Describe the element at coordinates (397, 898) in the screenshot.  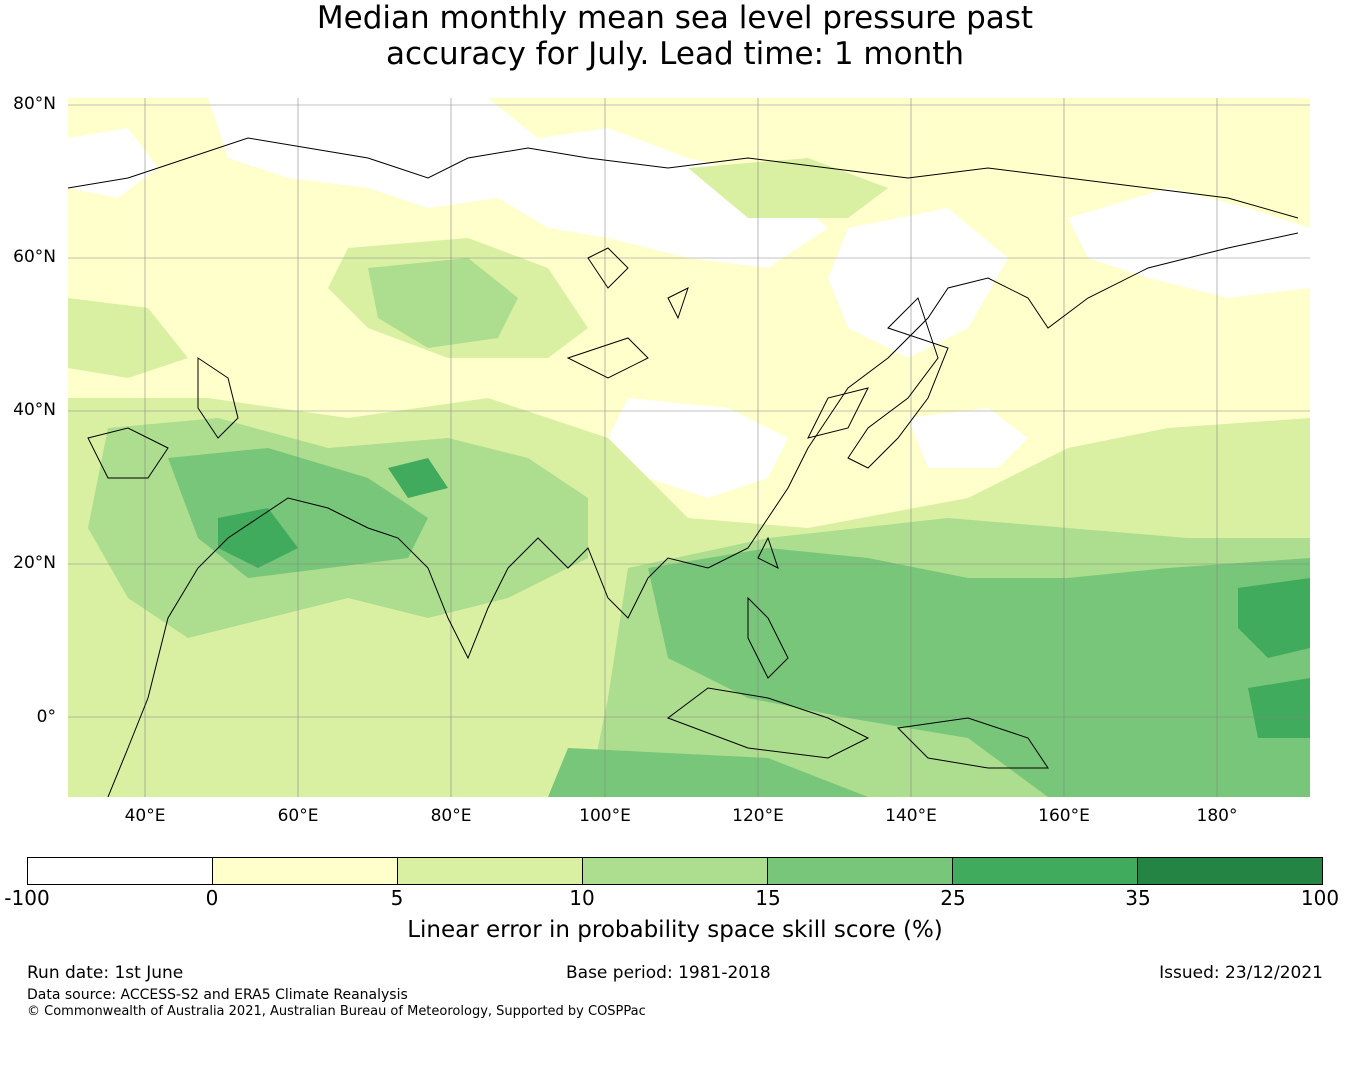
I see `colorbar-tick: 5` at that location.